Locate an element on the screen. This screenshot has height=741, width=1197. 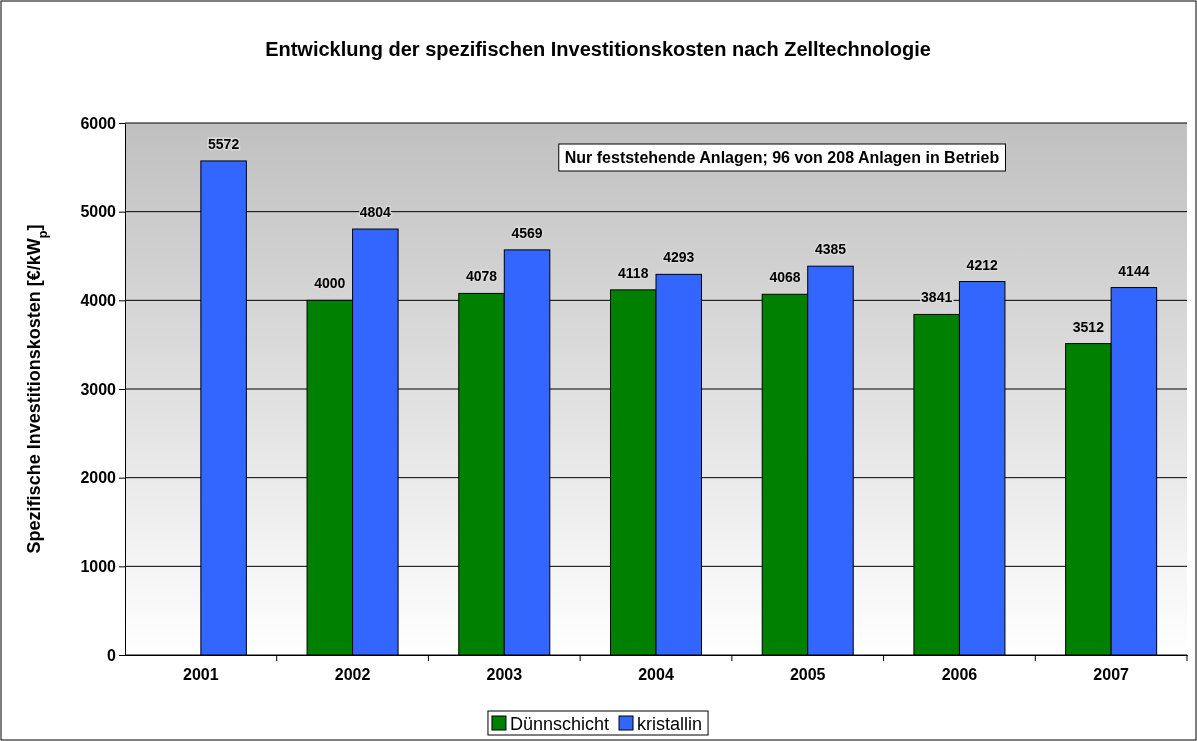
y-tick-label: 5000 is located at coordinates (98, 212).